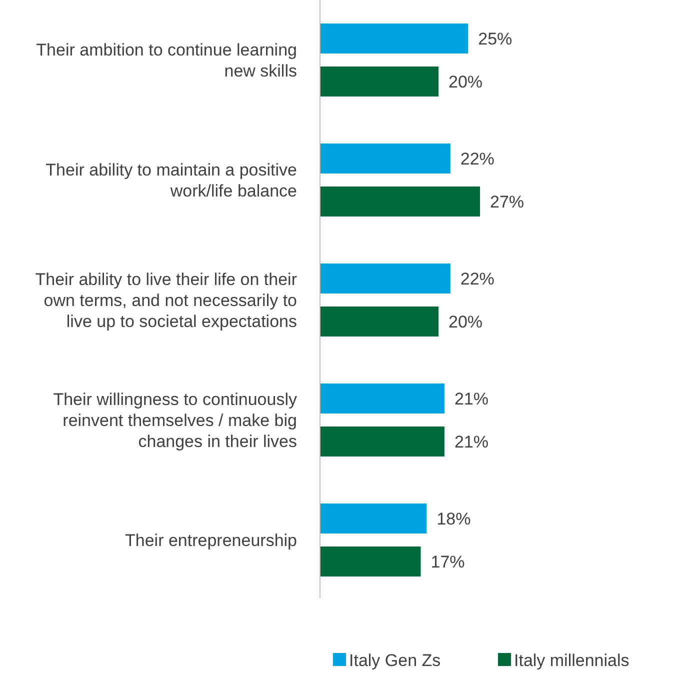 The width and height of the screenshot is (675, 674). I want to click on legend-label: Italy millennials, so click(572, 660).